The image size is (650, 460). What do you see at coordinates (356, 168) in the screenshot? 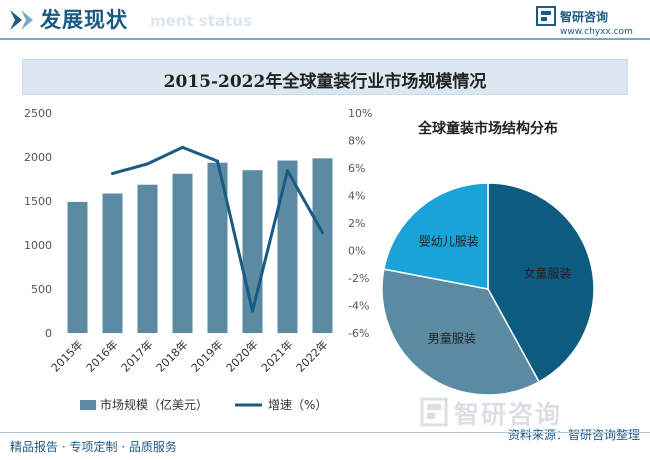
I see `right-axis-tick-label: 6%` at bounding box center [356, 168].